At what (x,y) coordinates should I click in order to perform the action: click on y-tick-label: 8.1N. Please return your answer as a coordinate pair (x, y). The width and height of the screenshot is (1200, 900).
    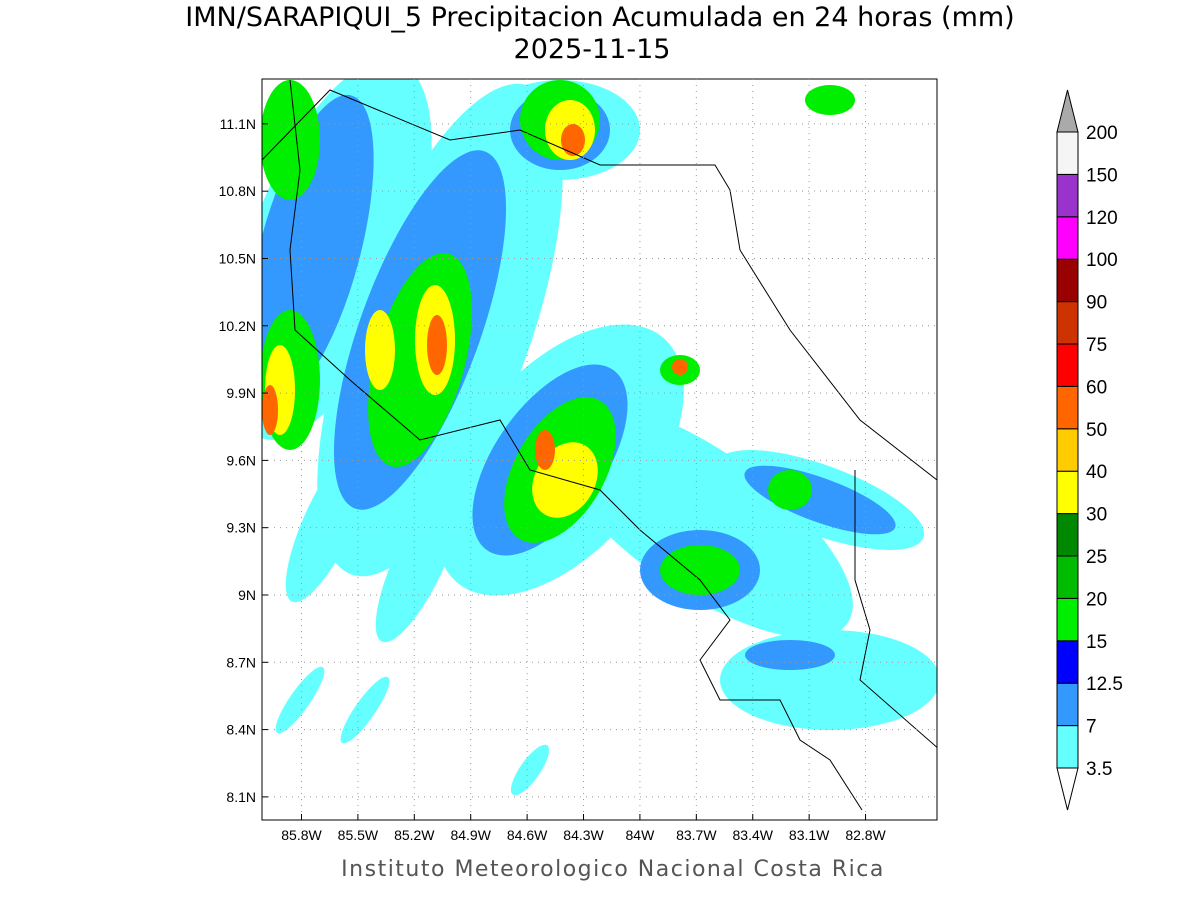
    Looking at the image, I should click on (241, 797).